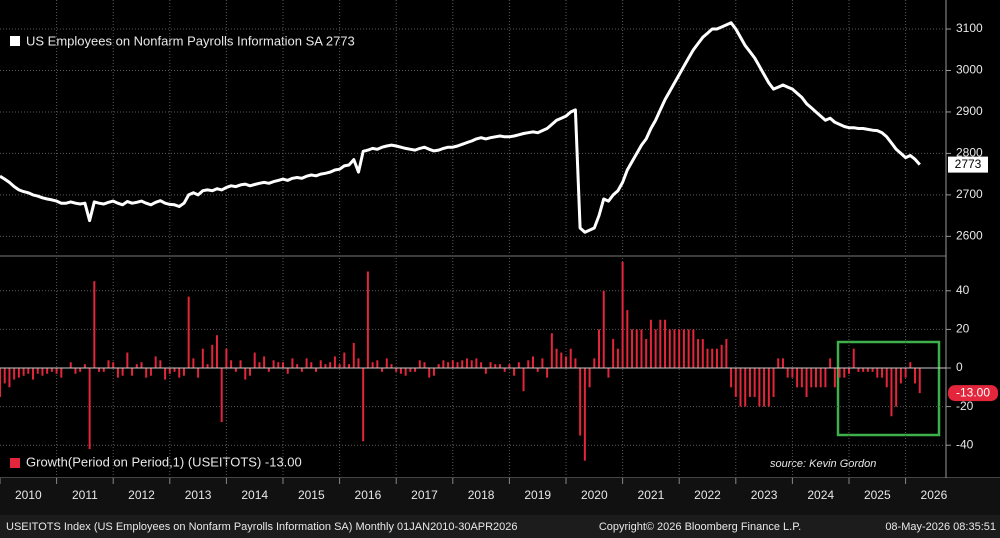 The height and width of the screenshot is (538, 1000). What do you see at coordinates (963, 329) in the screenshot?
I see `y-tick-label: 20` at bounding box center [963, 329].